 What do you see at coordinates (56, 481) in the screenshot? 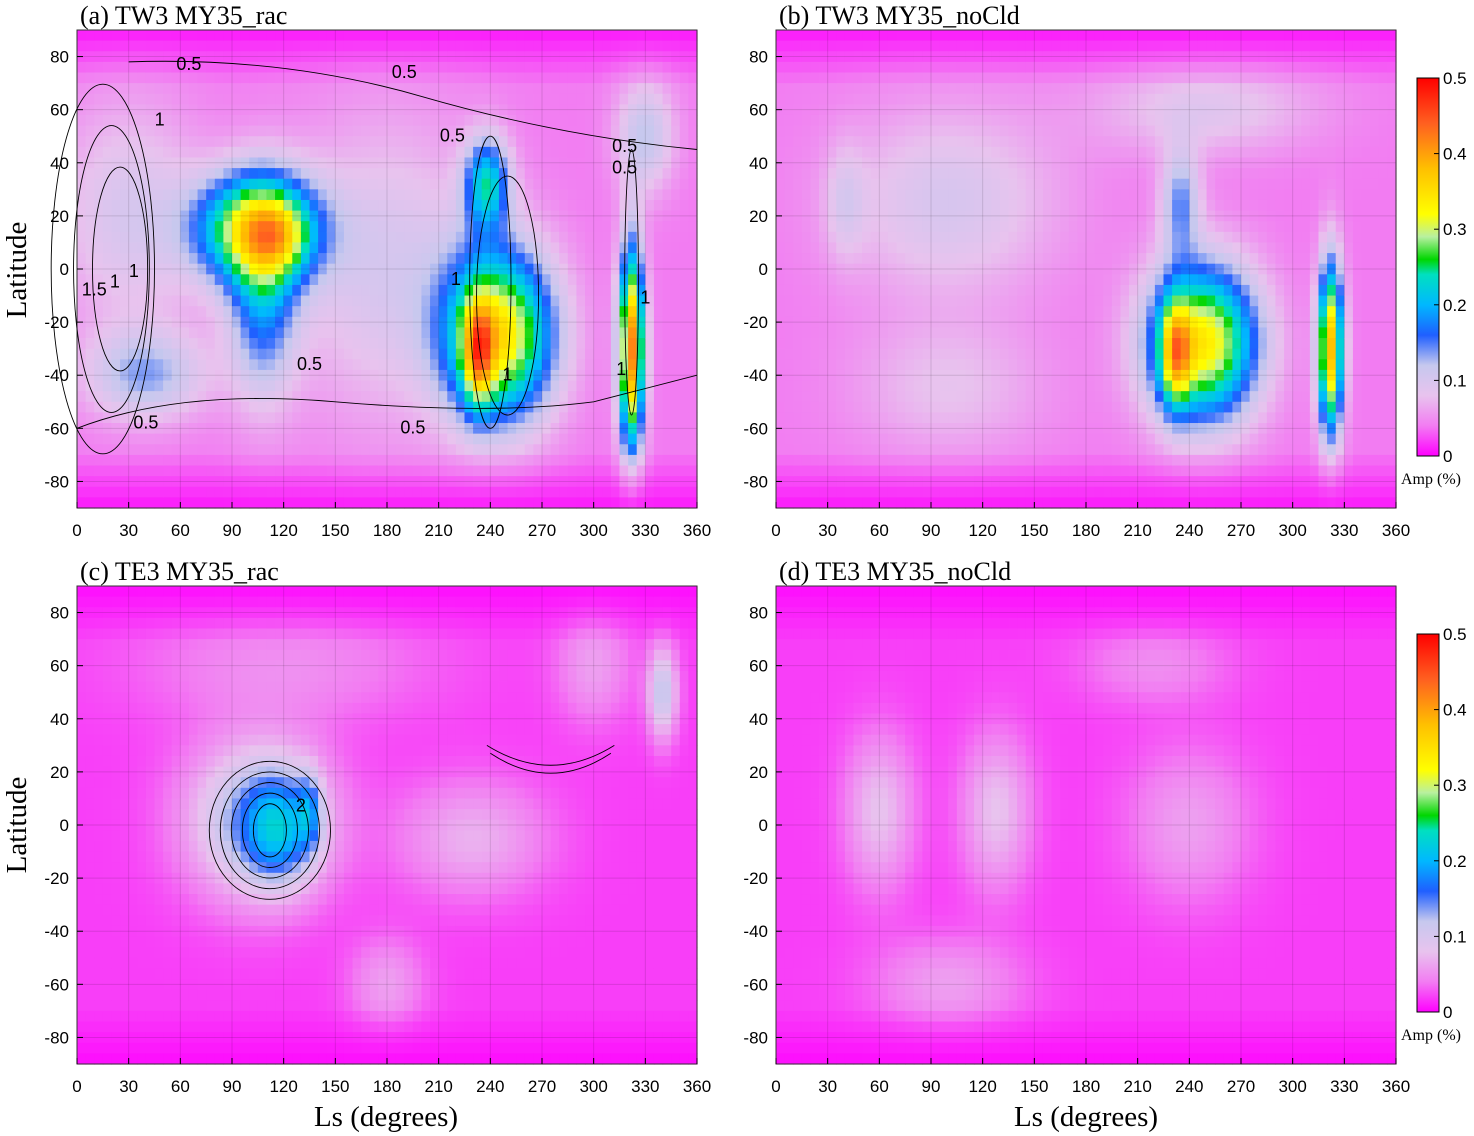
I see `y-tick-label: -80` at bounding box center [56, 481].